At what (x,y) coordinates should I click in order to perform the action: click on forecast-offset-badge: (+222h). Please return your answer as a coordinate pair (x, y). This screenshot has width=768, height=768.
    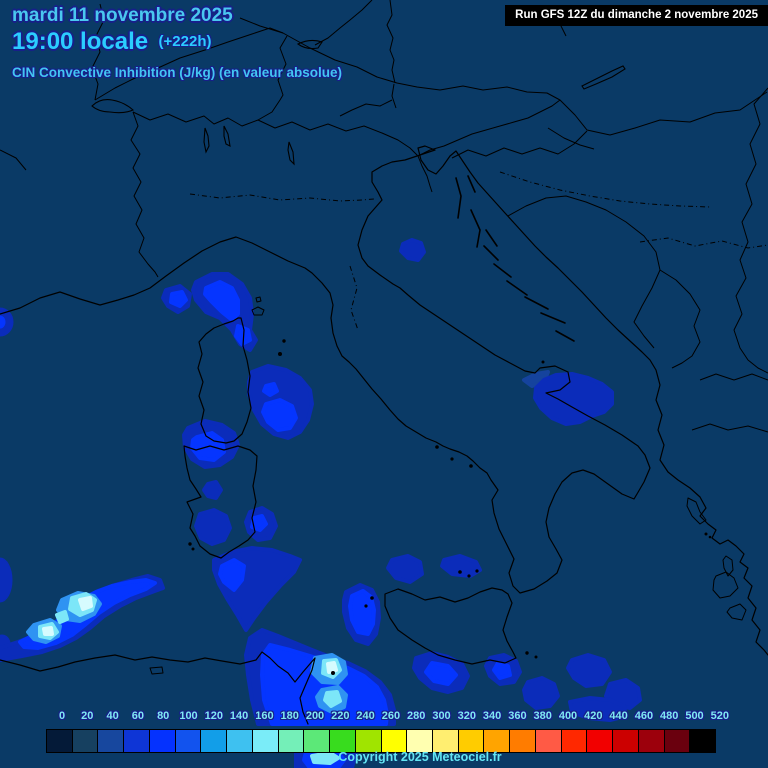
    Looking at the image, I should click on (185, 41).